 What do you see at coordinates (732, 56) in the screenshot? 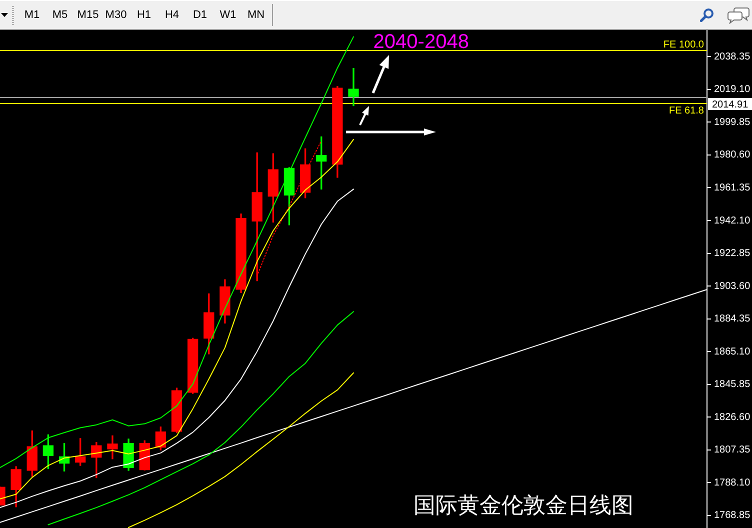
I see `y-tick-label: 2038.35` at bounding box center [732, 56].